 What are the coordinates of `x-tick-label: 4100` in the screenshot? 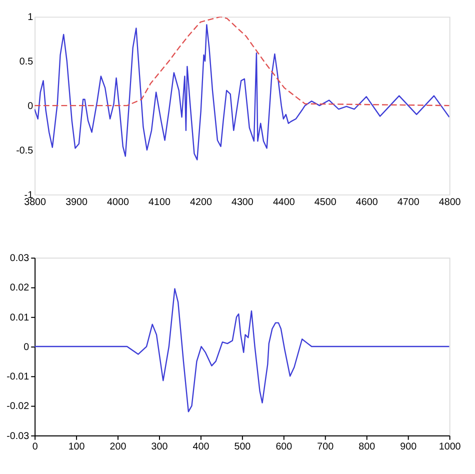 It's located at (159, 202).